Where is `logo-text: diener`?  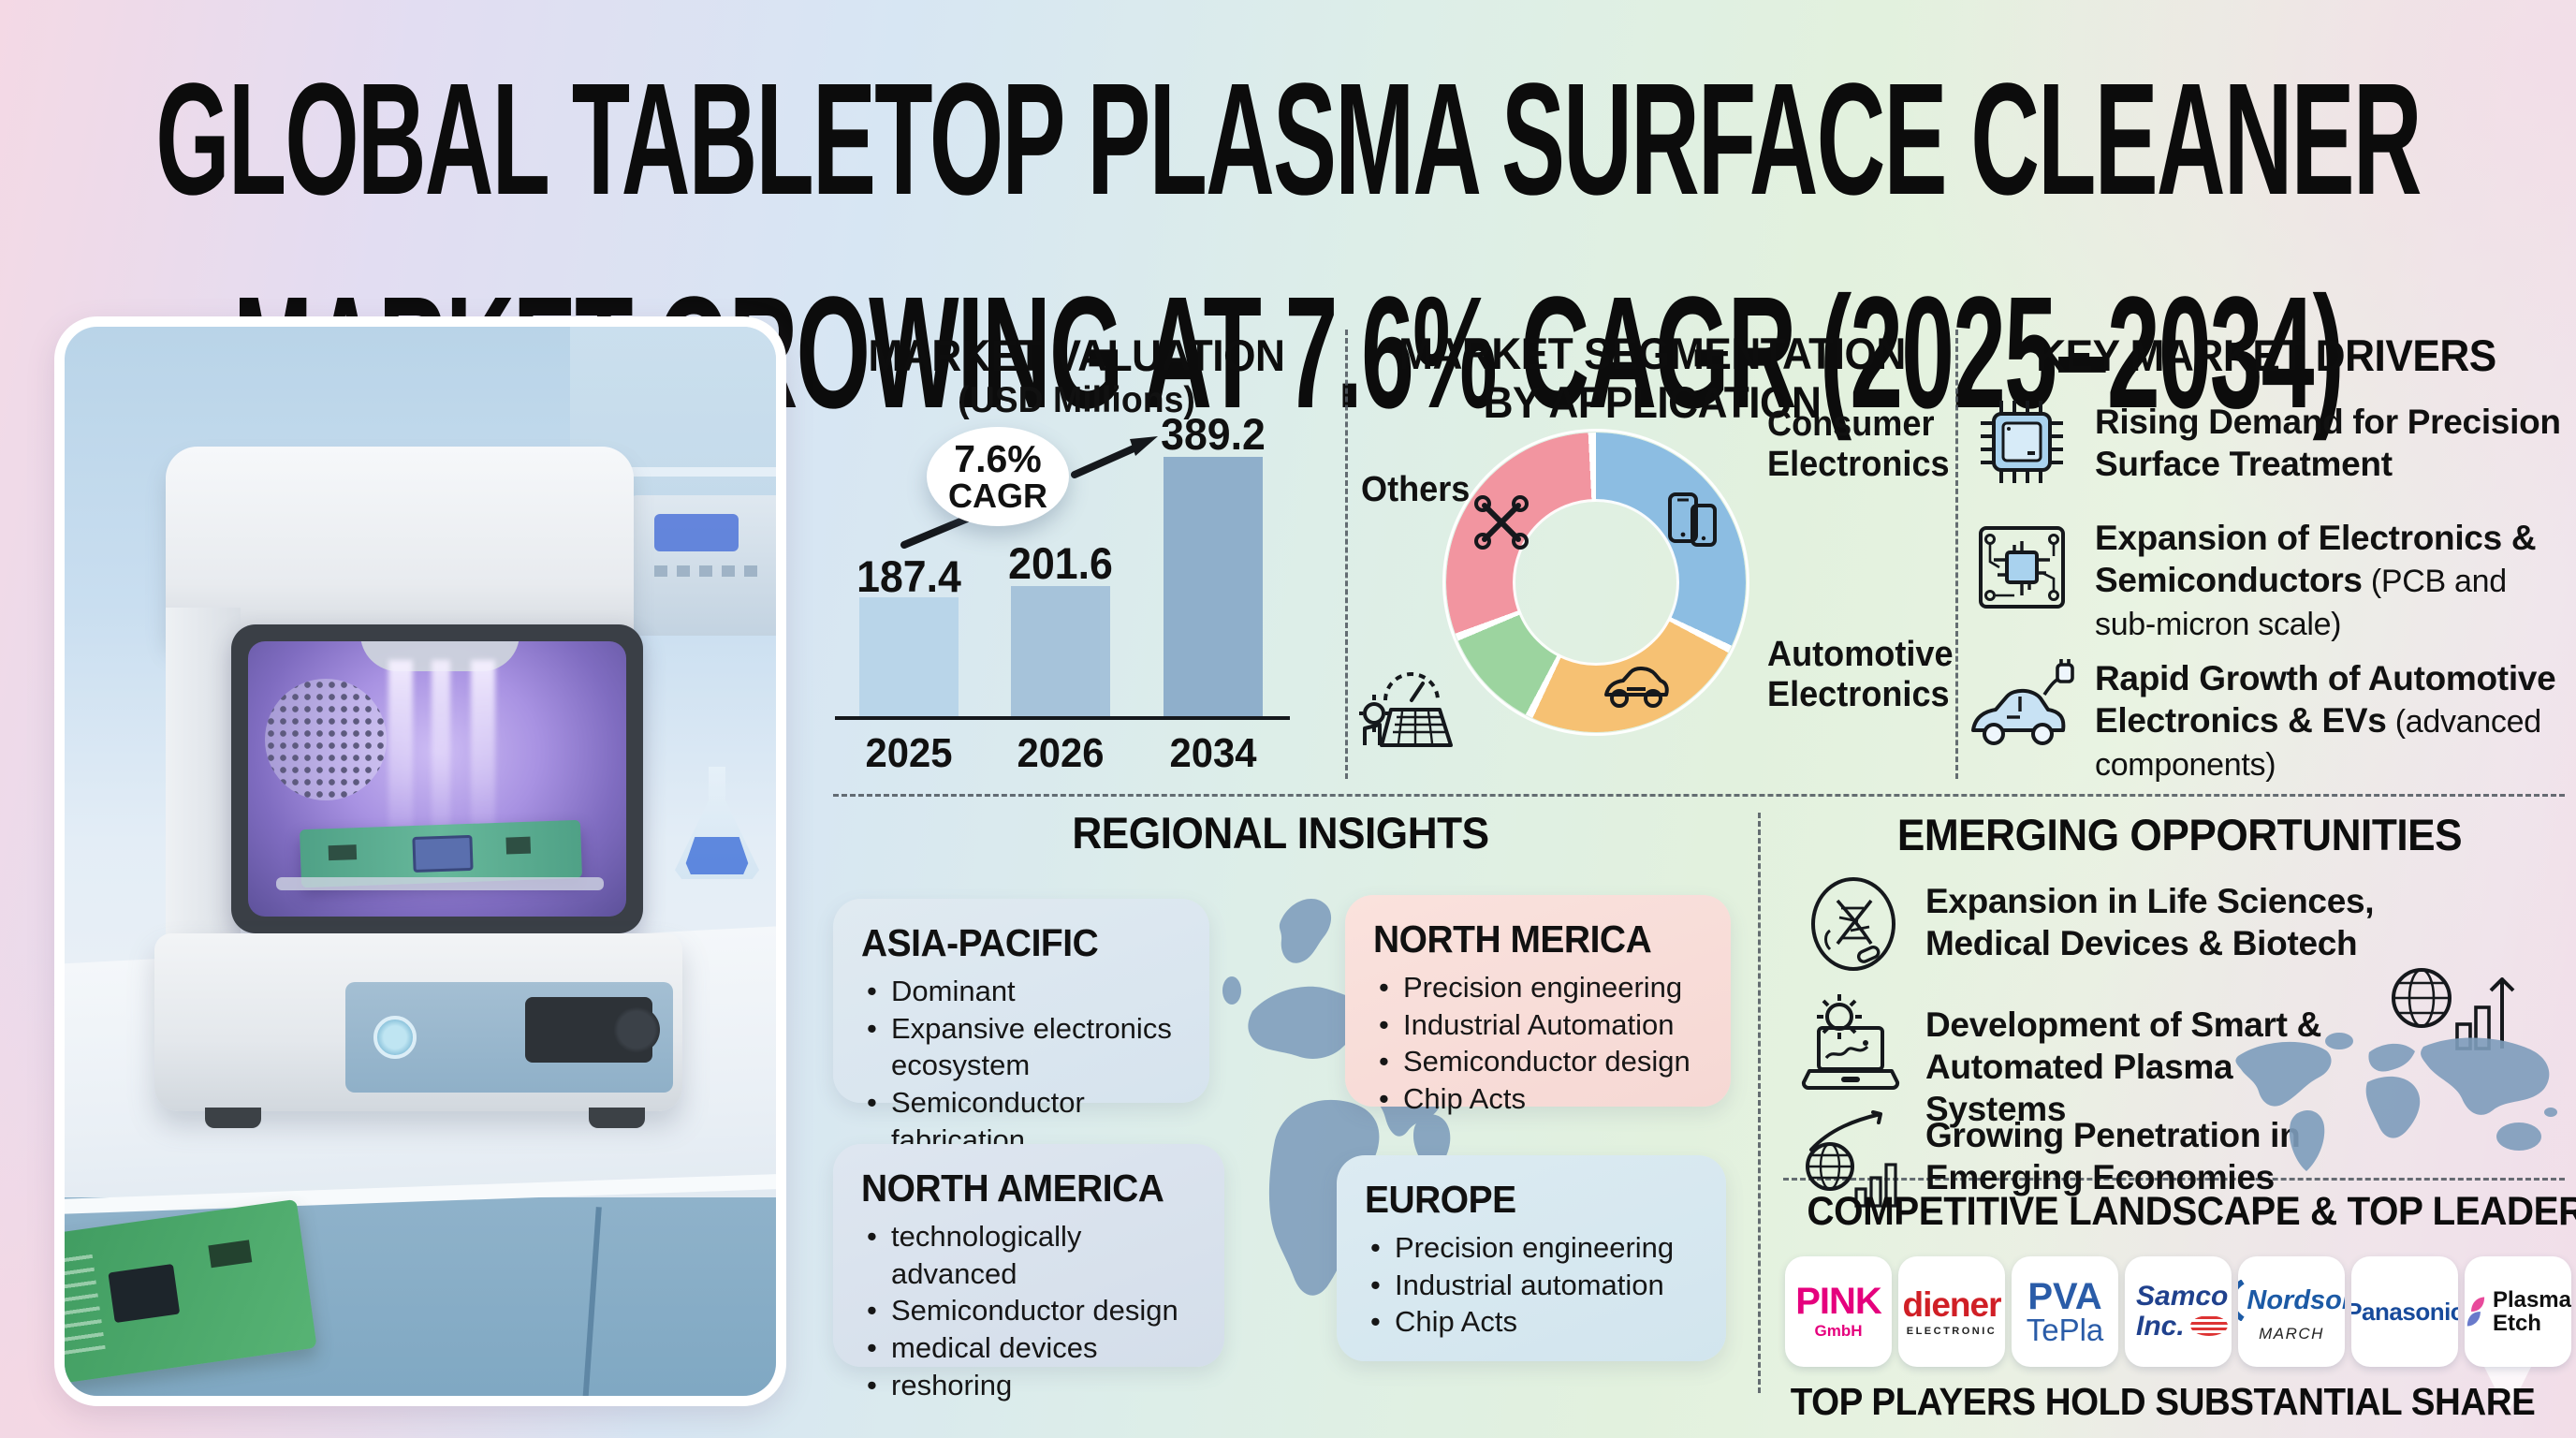
logo-text: diener is located at coordinates (1951, 1304).